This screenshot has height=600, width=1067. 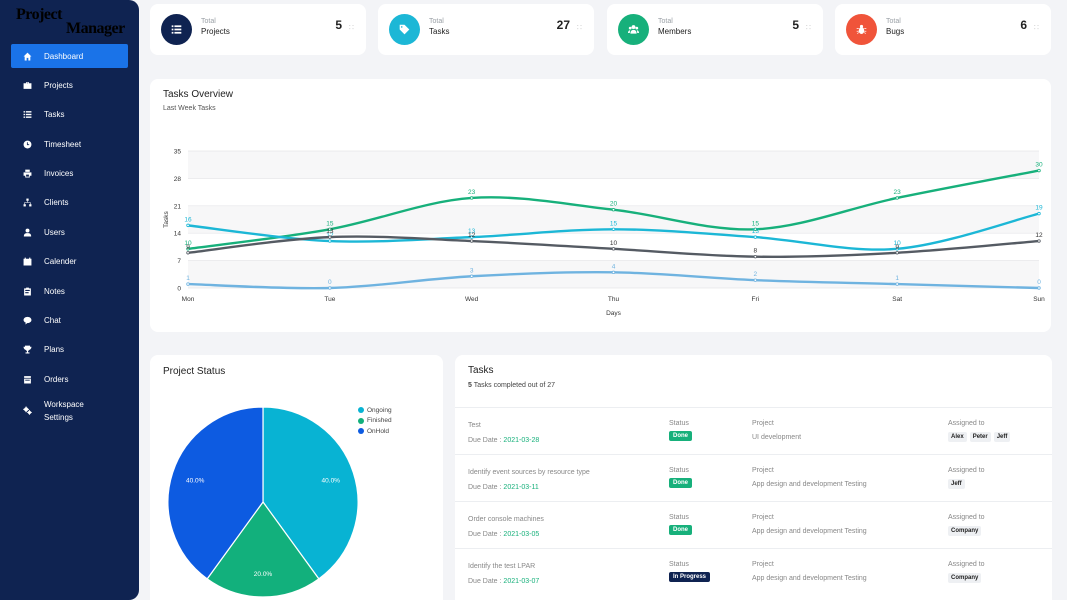 I want to click on x-tick-label: Thu, so click(x=614, y=299).